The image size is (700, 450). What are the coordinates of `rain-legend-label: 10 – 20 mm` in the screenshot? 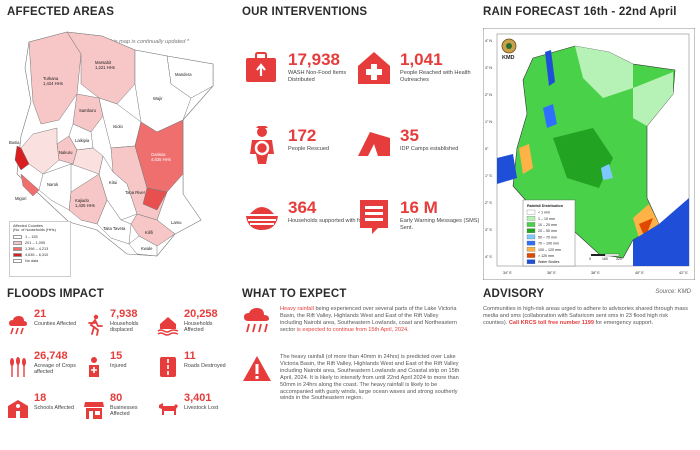 It's located at (547, 225).